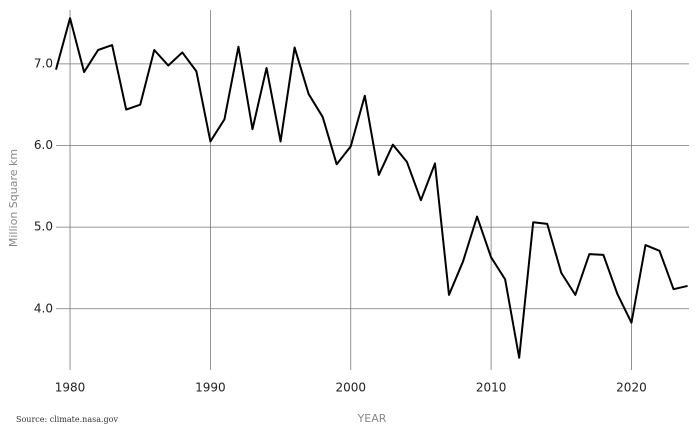 This screenshot has width=700, height=438. Describe the element at coordinates (13, 198) in the screenshot. I see `y-axis-label: Million Square km` at that location.